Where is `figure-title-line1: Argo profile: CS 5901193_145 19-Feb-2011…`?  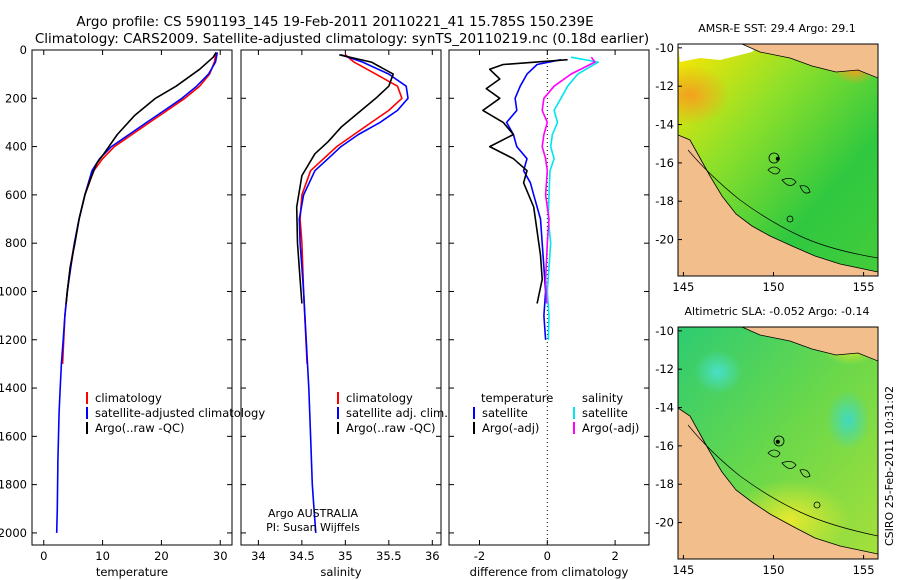 figure-title-line1: Argo profile: CS 5901193_145 19-Feb-2011… is located at coordinates (334, 22).